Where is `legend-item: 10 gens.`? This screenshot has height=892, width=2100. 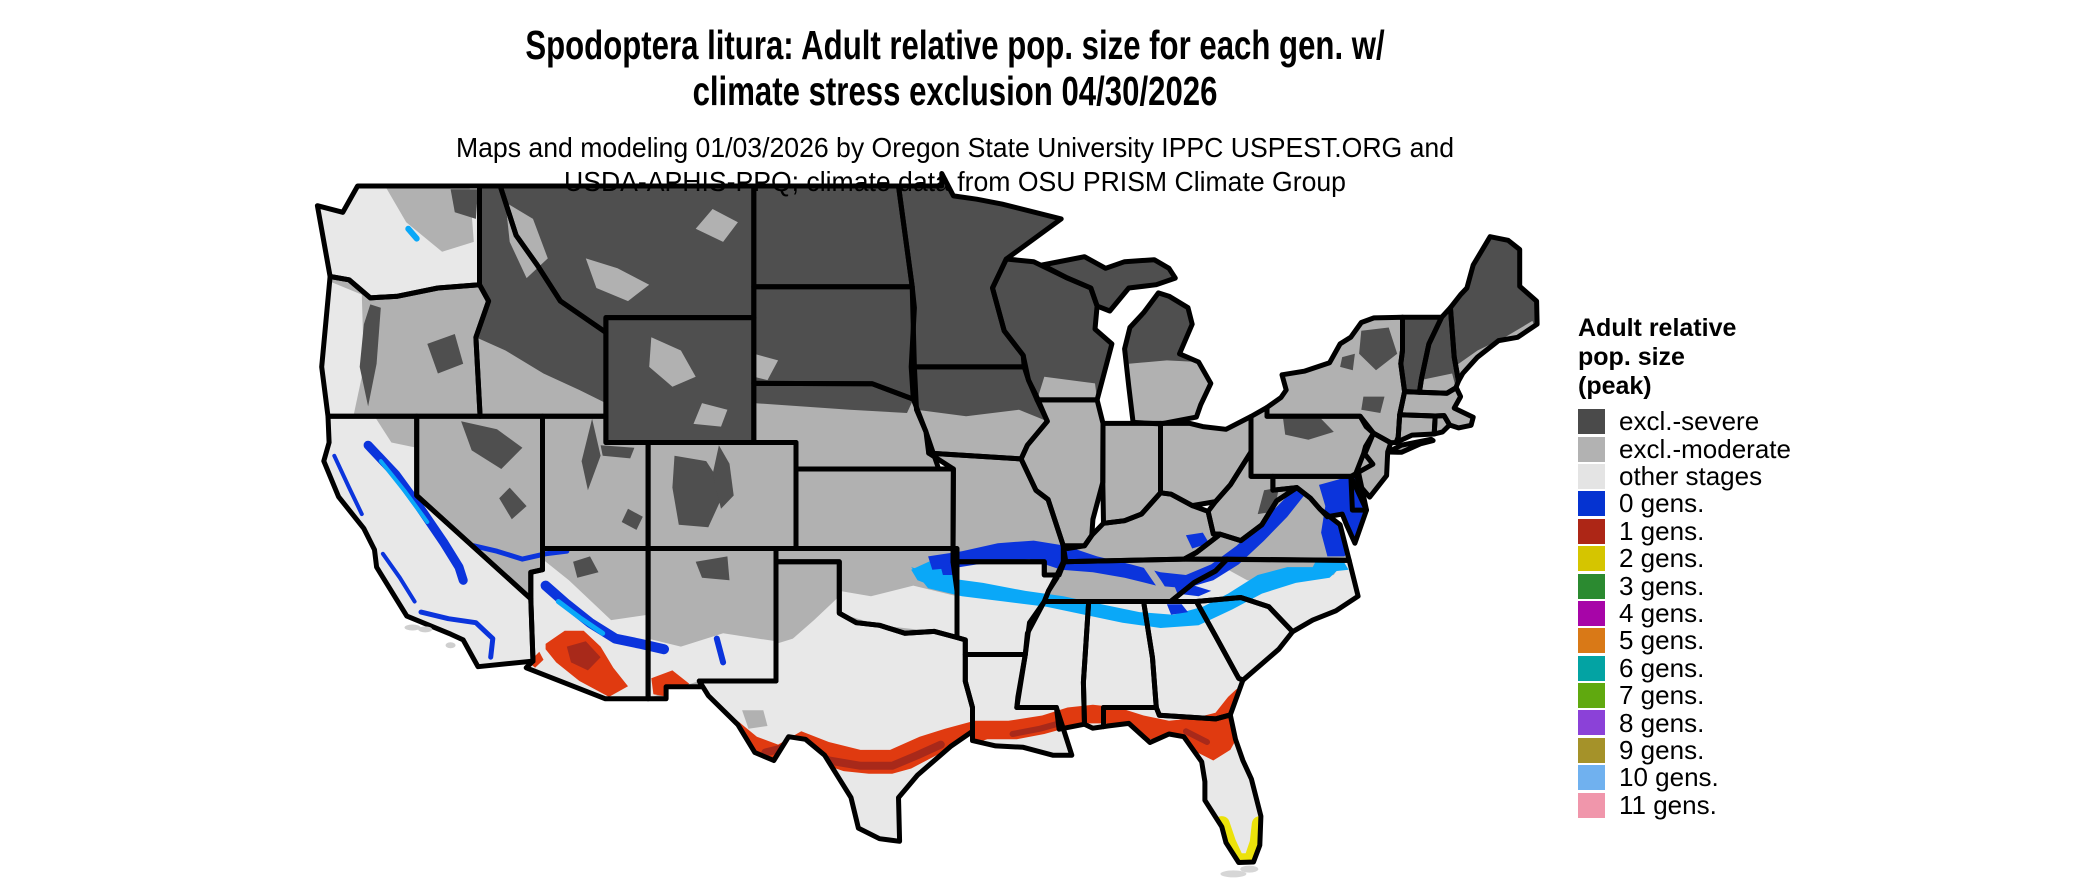 legend-item: 10 gens. is located at coordinates (1728, 777).